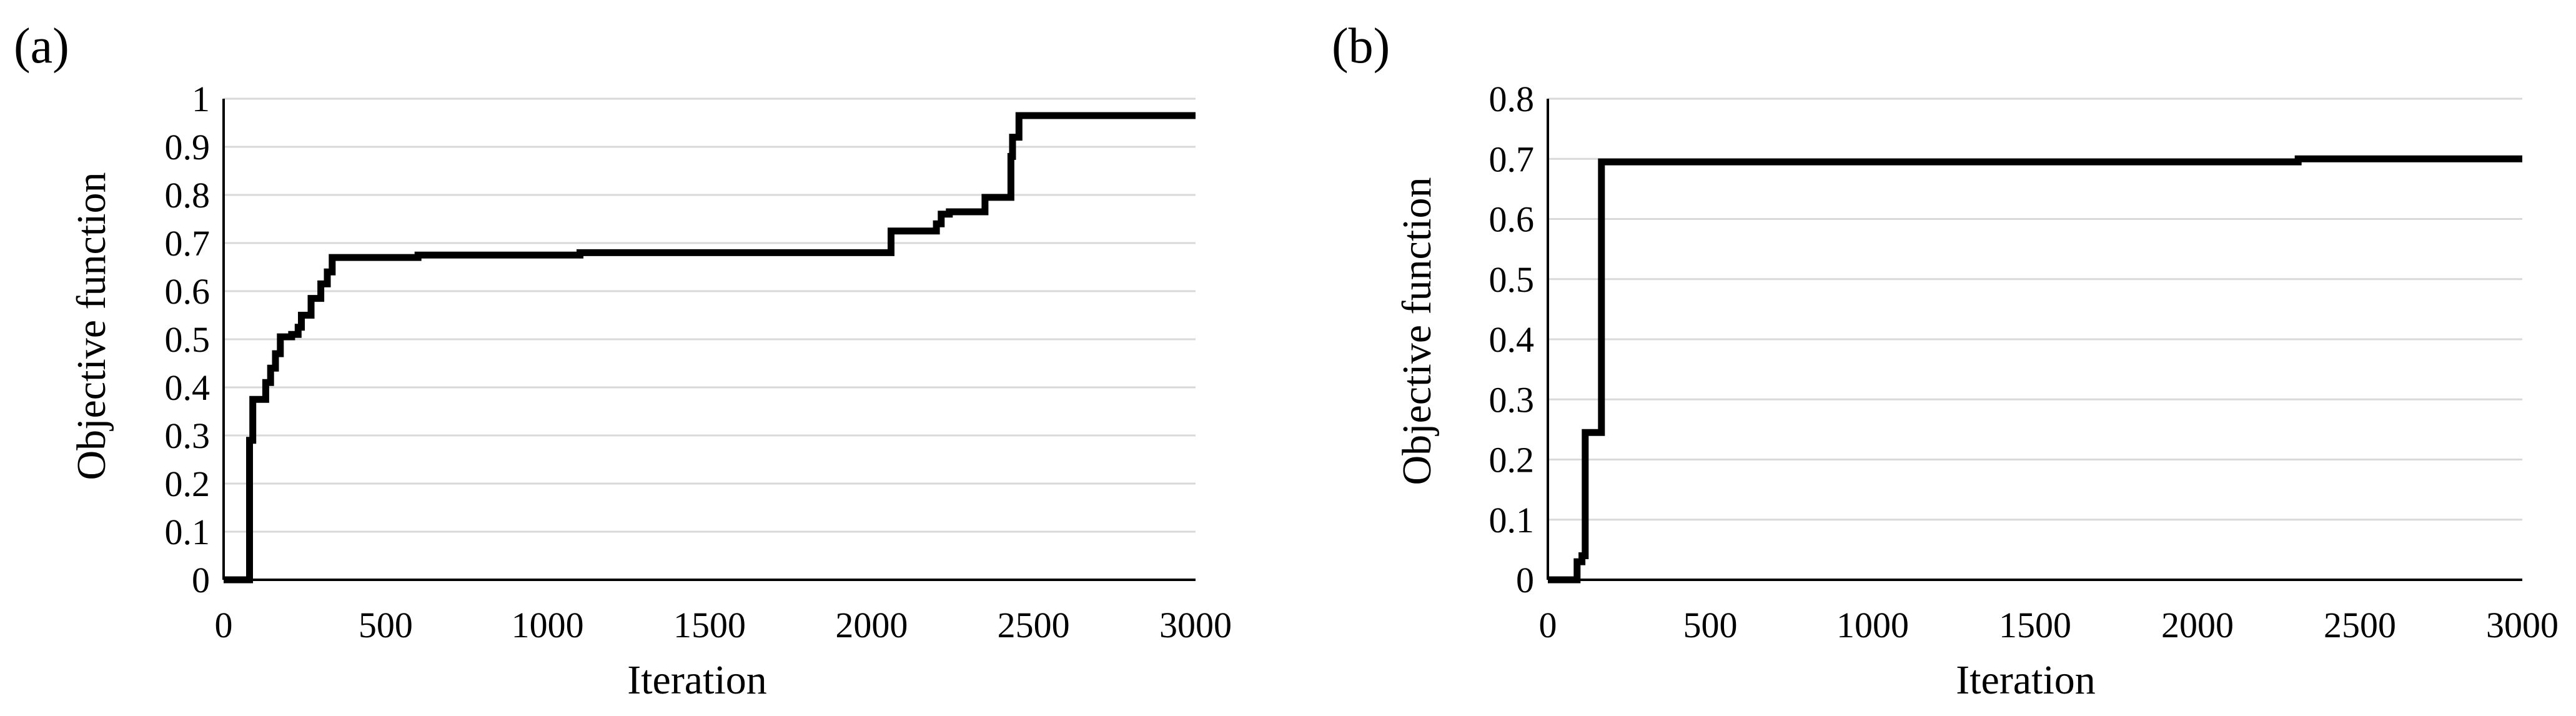 The height and width of the screenshot is (716, 2576). I want to click on panel-b-x-tick-label: 3000, so click(2522, 625).